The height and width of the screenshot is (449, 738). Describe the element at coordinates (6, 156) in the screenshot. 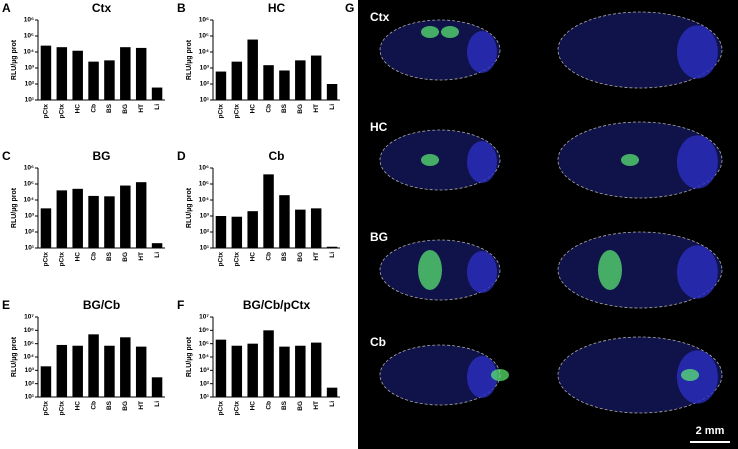

I see `panel-letter: C` at that location.